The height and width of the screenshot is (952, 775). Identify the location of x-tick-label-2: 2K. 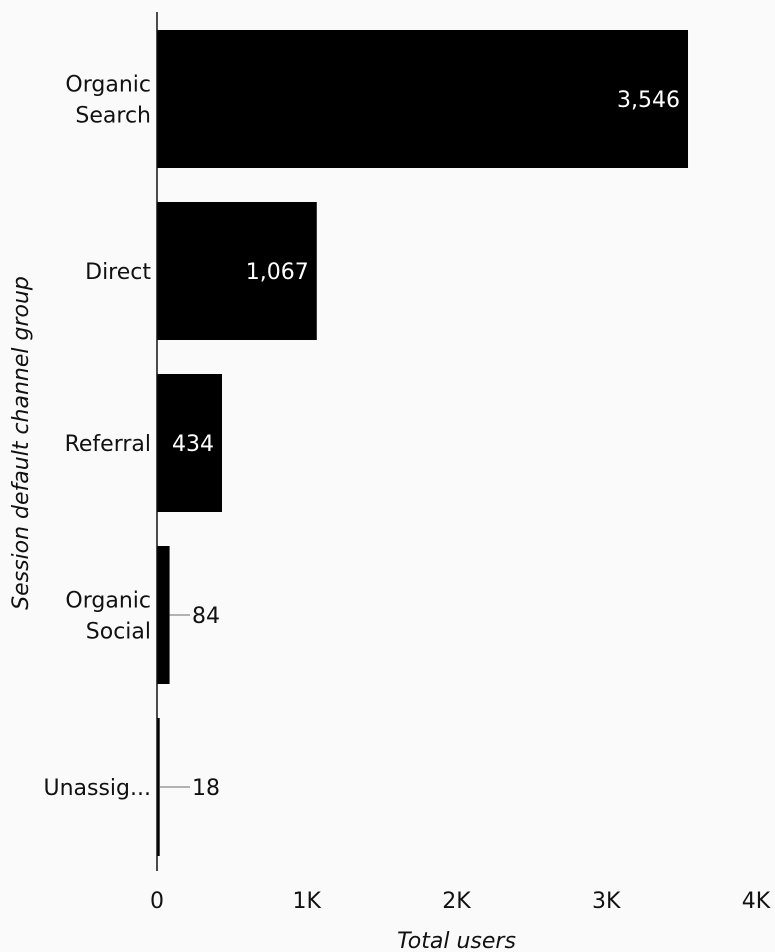
(456, 901).